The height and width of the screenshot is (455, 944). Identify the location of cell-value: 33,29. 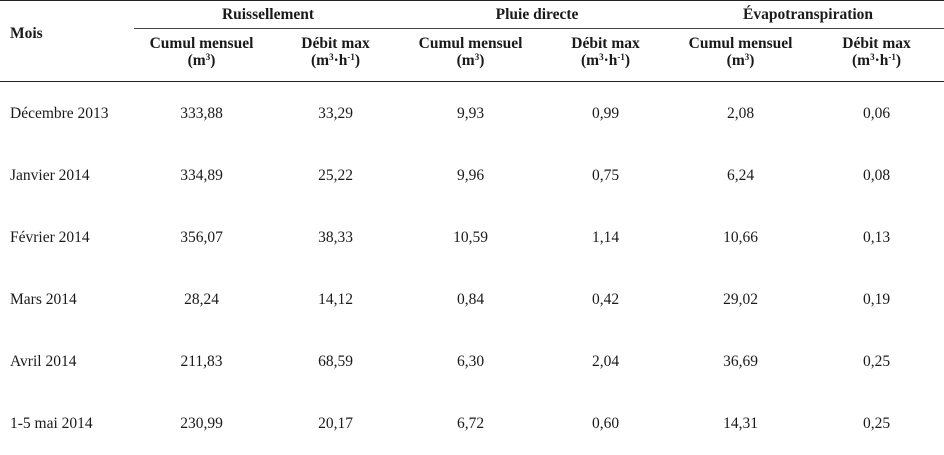
(335, 114).